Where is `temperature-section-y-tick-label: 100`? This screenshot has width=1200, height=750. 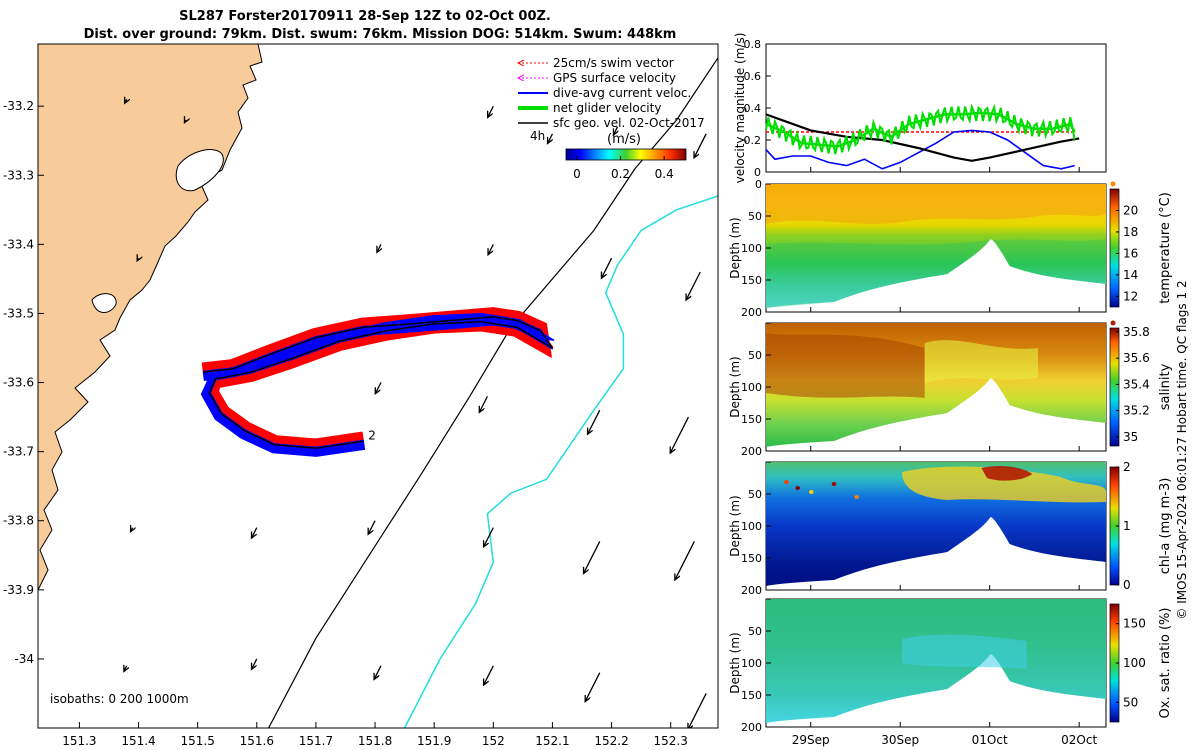 temperature-section-y-tick-label: 100 is located at coordinates (751, 248).